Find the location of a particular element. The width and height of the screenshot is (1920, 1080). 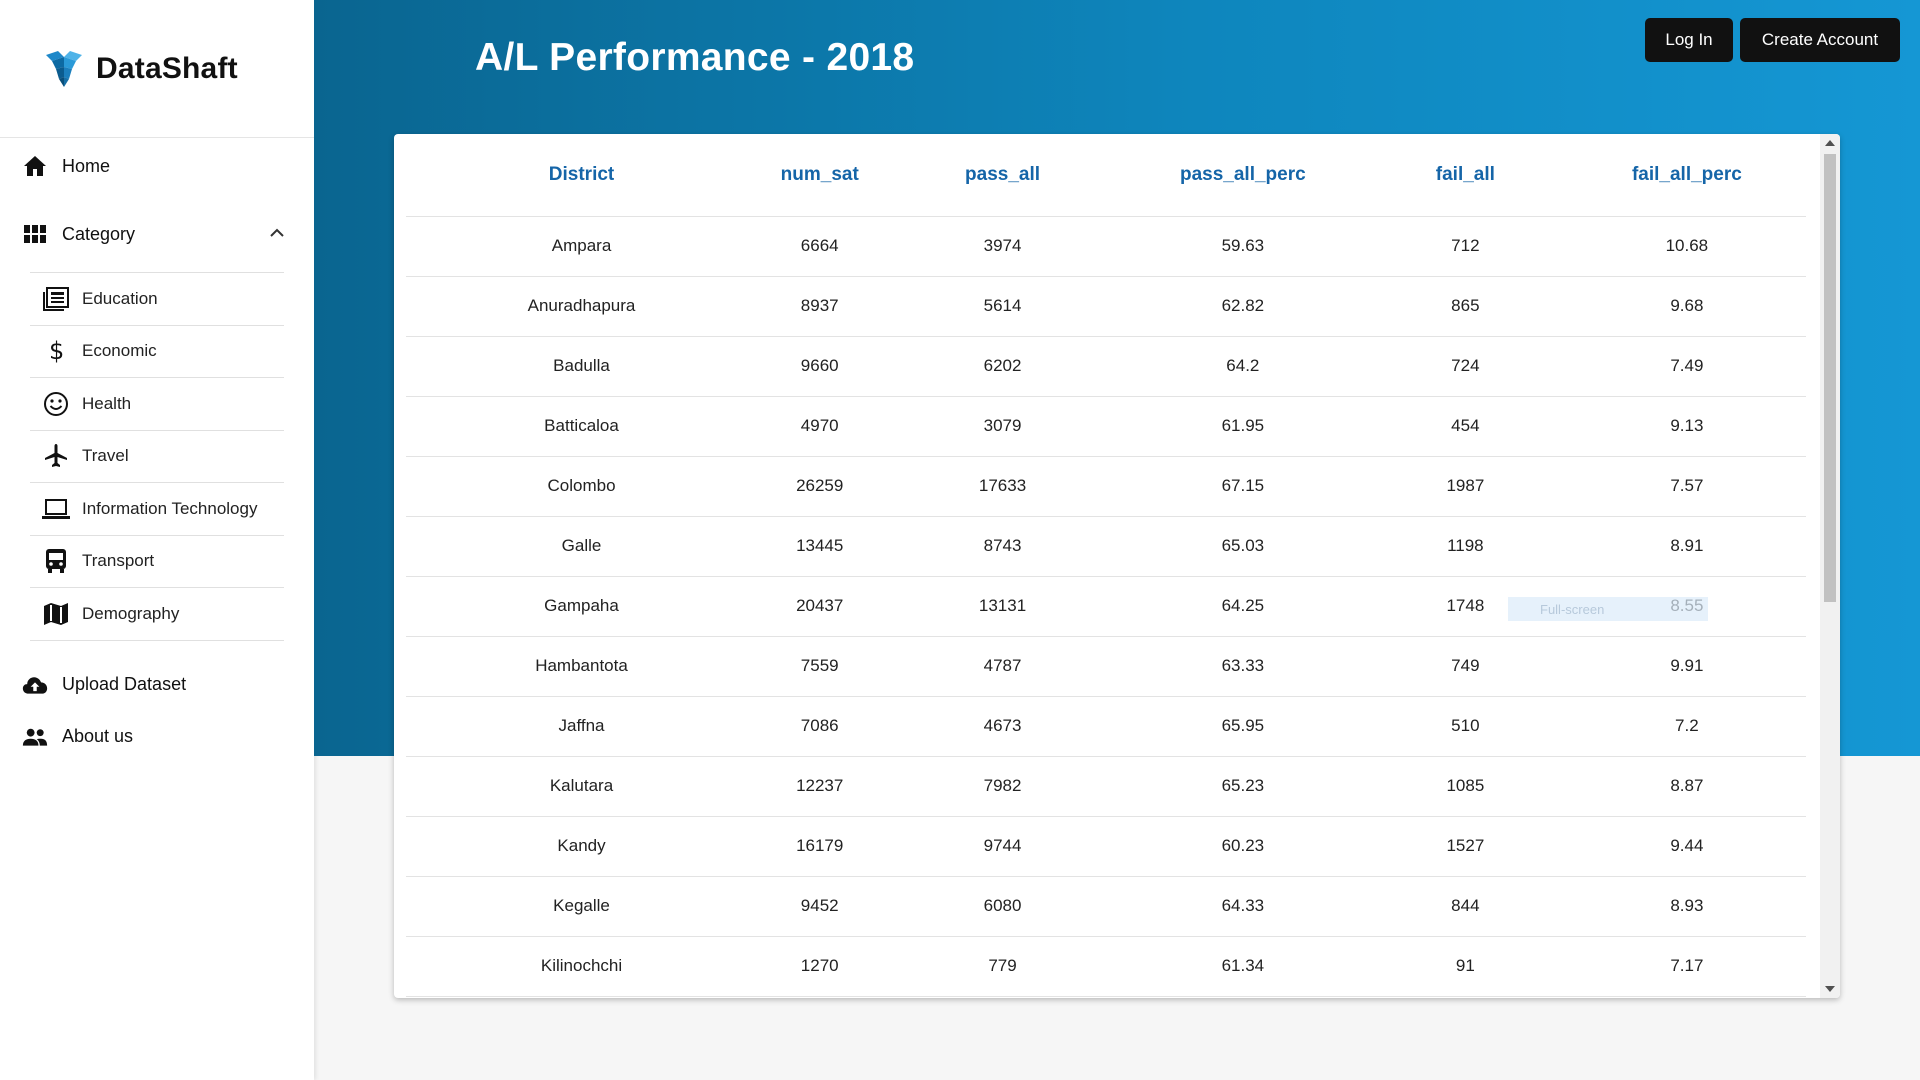

table-cell: 4970 is located at coordinates (820, 426).